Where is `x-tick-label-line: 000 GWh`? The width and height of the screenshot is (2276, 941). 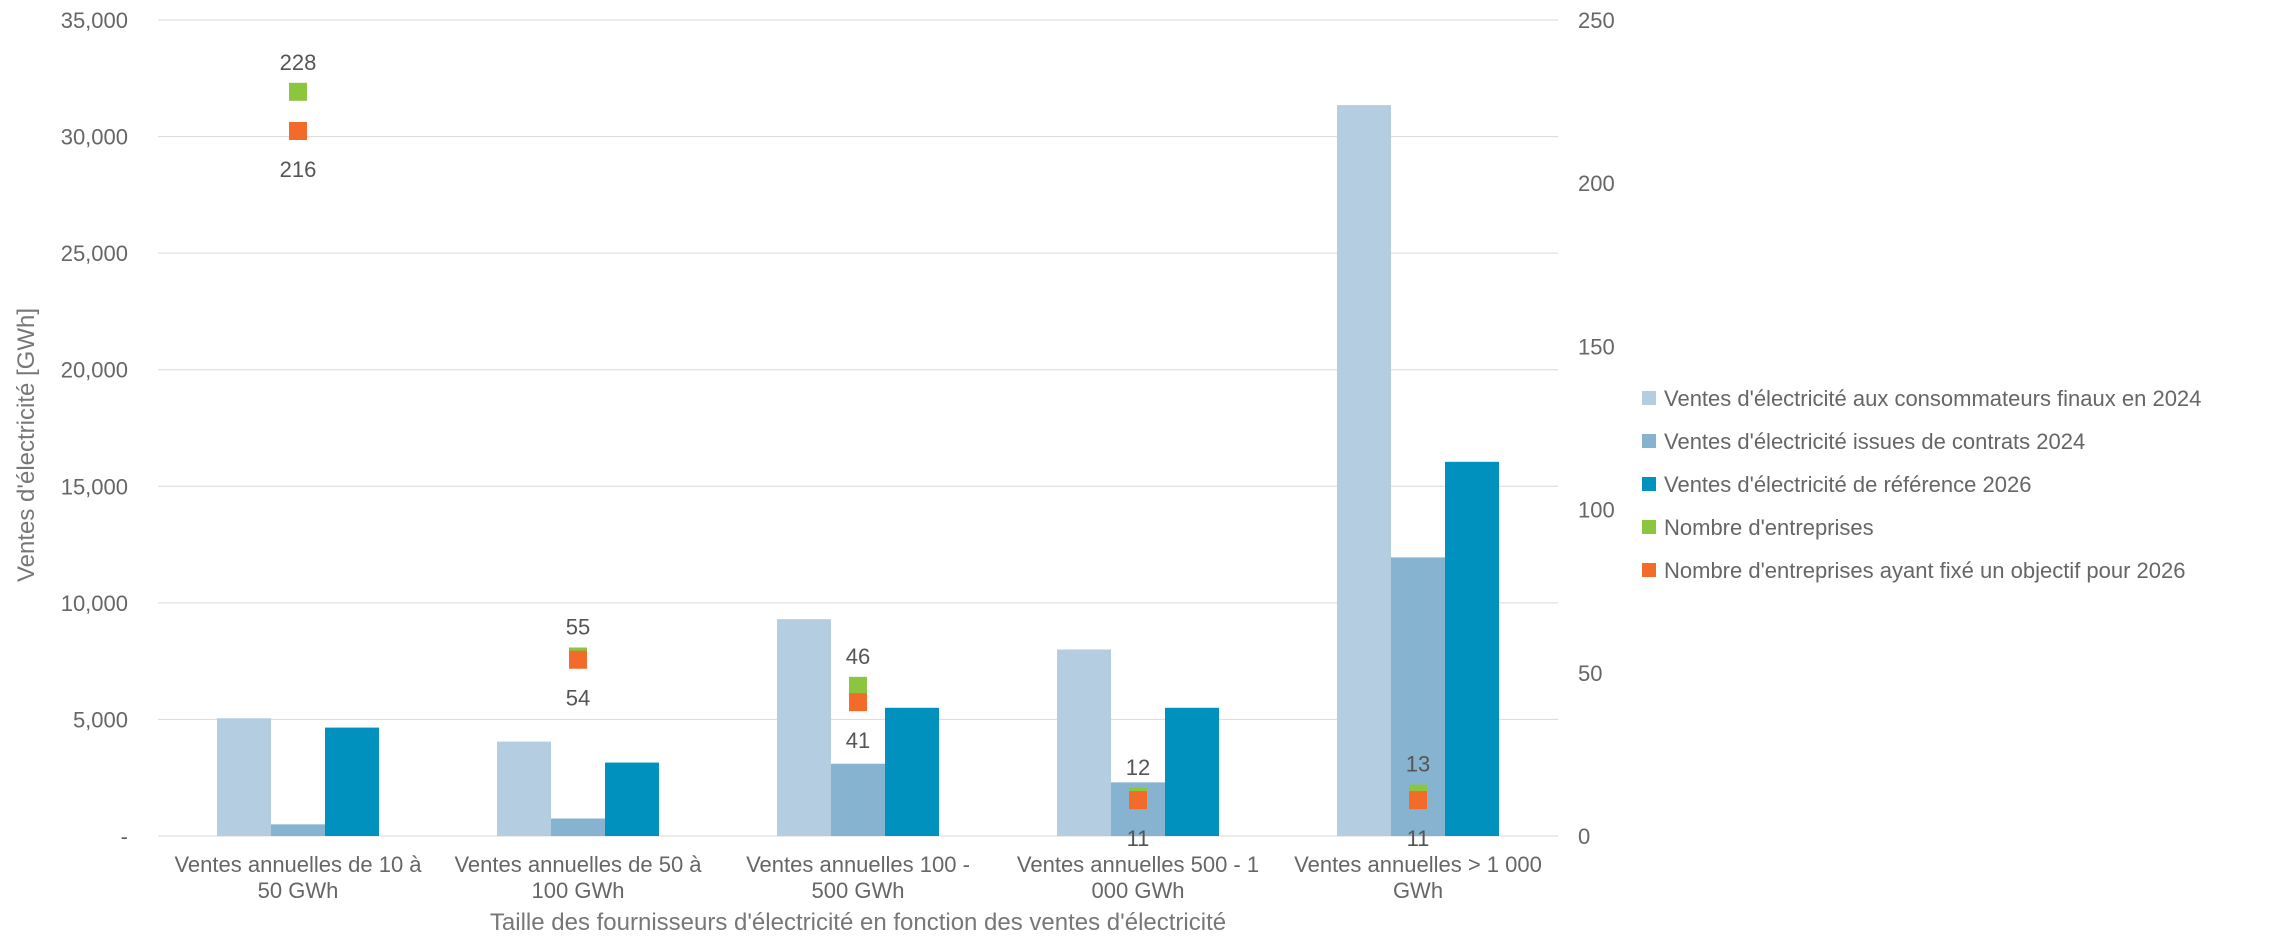 x-tick-label-line: 000 GWh is located at coordinates (1138, 890).